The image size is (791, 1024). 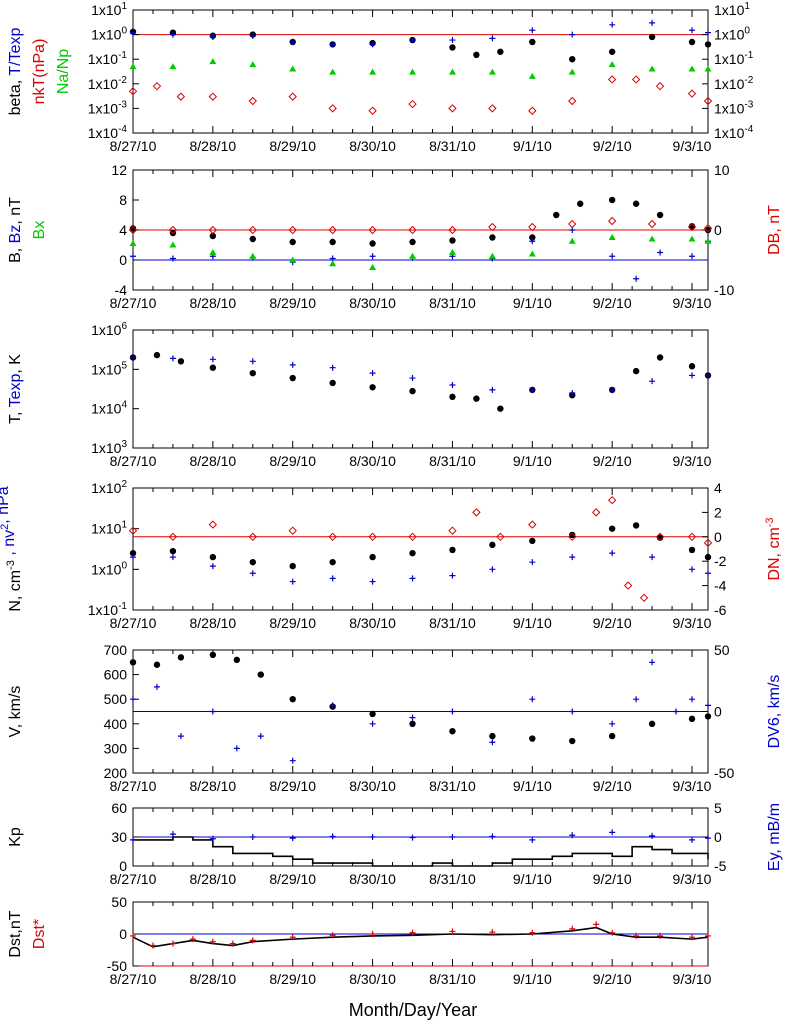 I want to click on y-tick-label-left: 500, so click(x=116, y=699).